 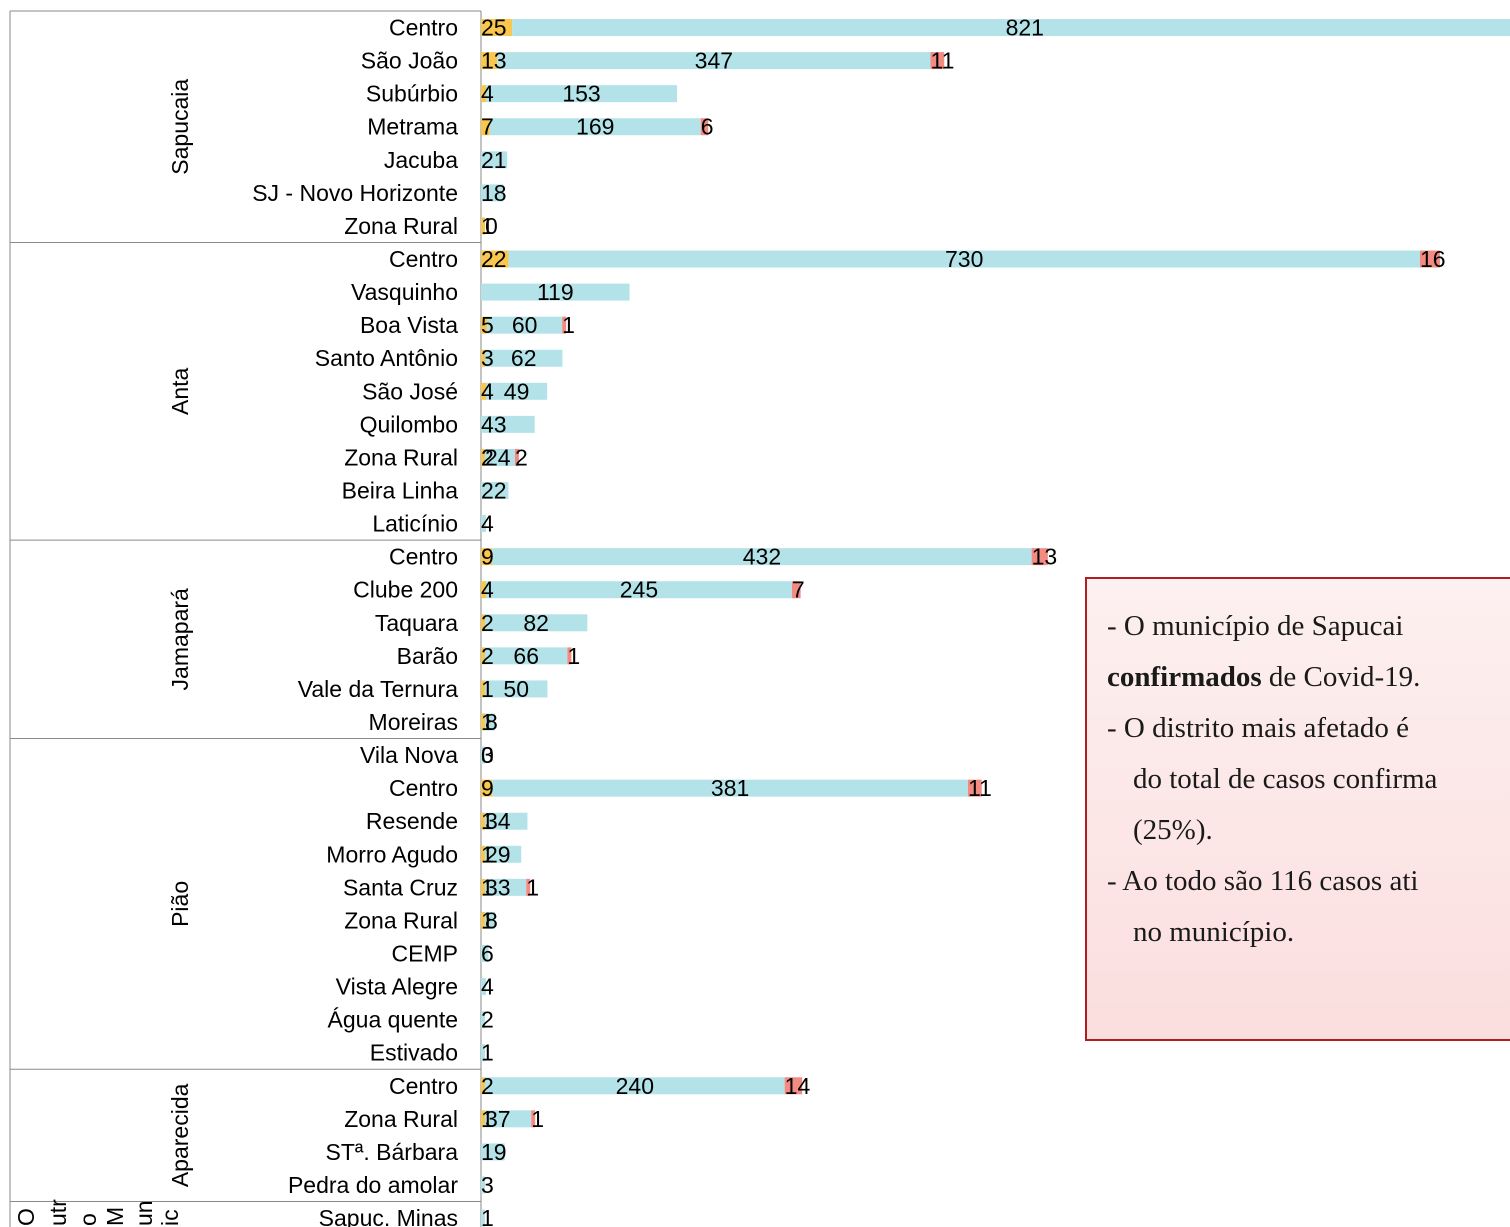 I want to click on value-label-suspeitos: 7, so click(x=487, y=127).